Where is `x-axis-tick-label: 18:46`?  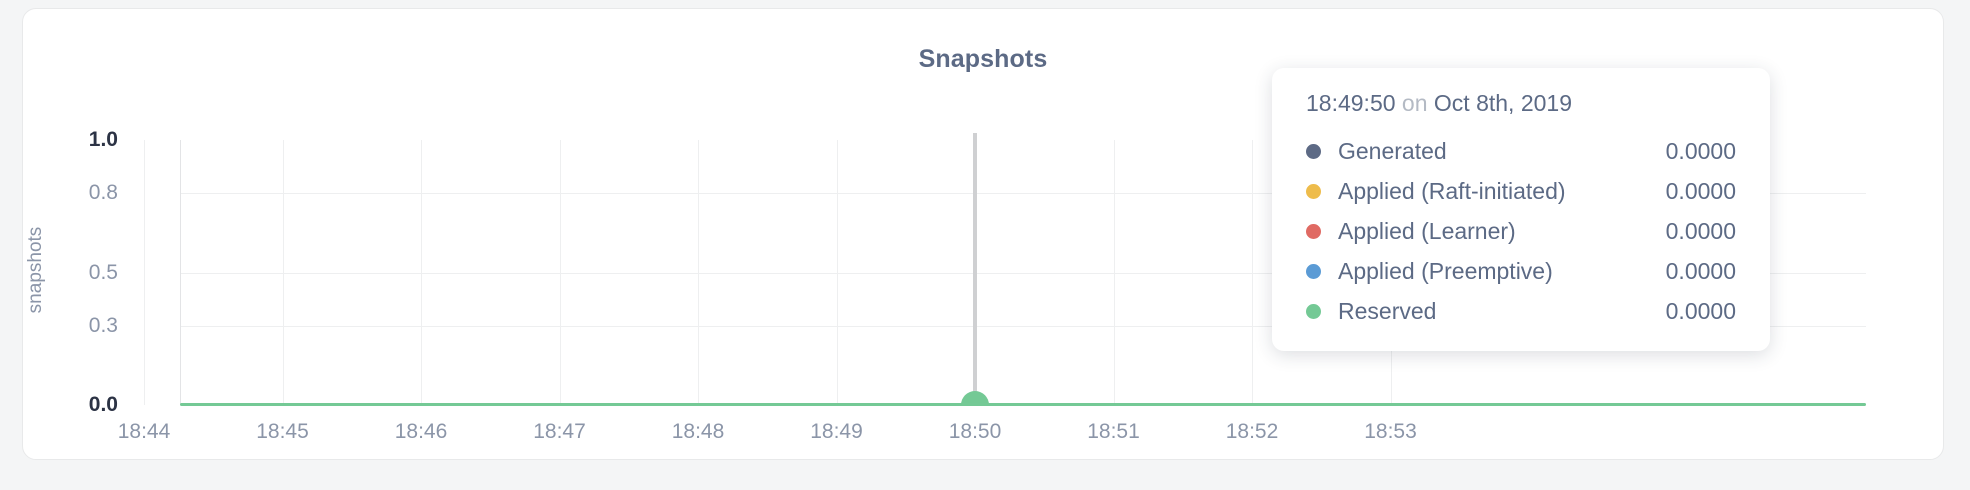 x-axis-tick-label: 18:46 is located at coordinates (421, 431).